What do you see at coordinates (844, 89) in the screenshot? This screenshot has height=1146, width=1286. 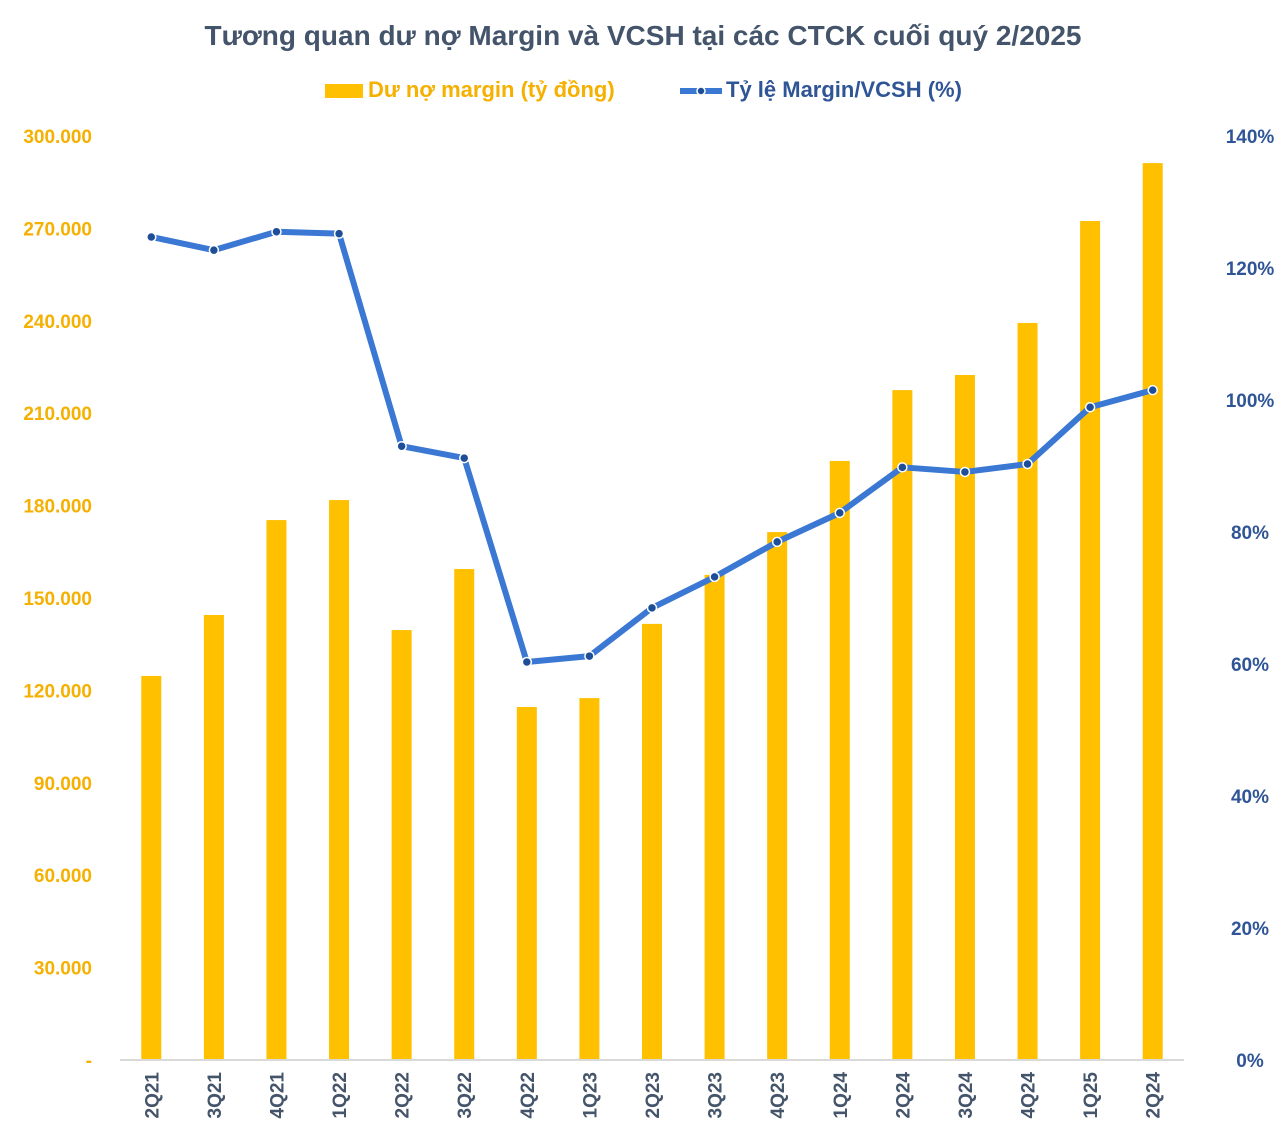 I see `legend-line-label: Tỷ lệ Margin/VCSH (%)` at bounding box center [844, 89].